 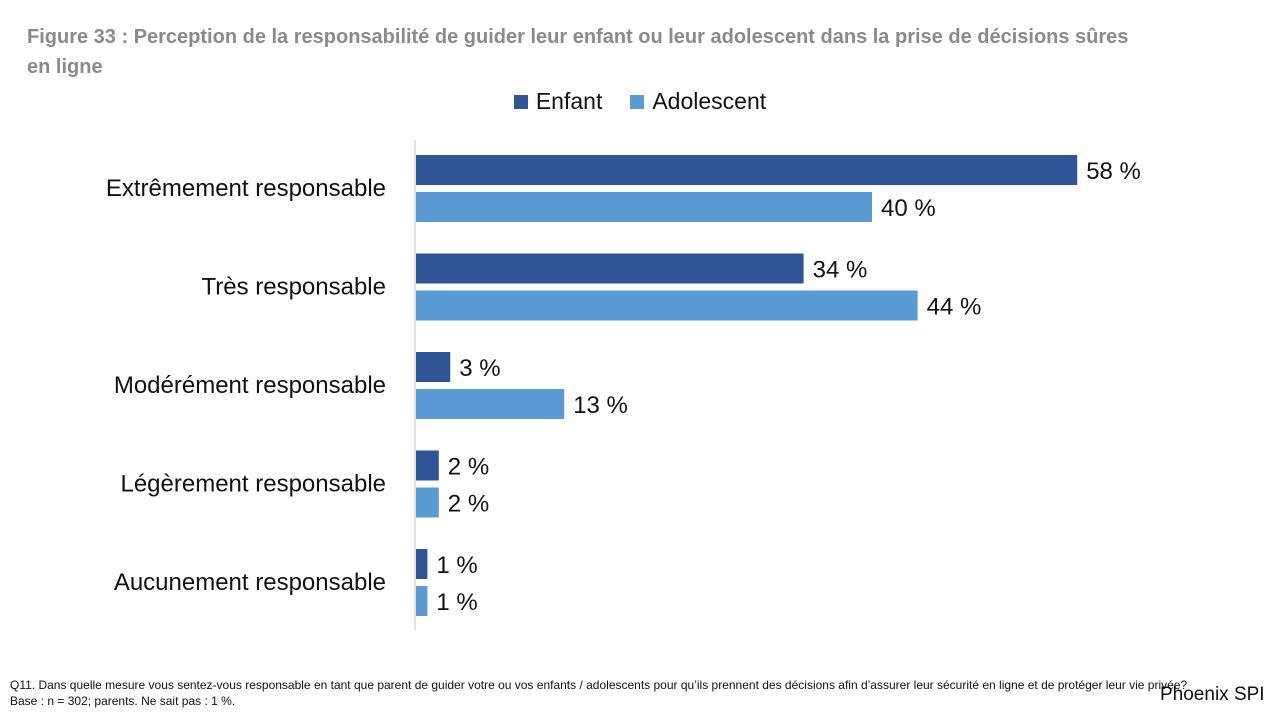 I want to click on category-label: Extrêmement responsable, so click(x=246, y=188).